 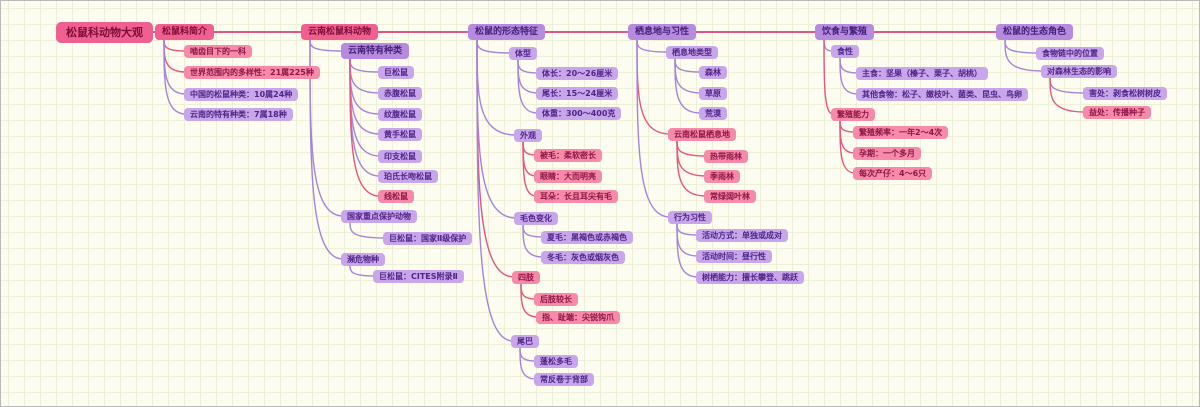 What do you see at coordinates (528, 135) in the screenshot?
I see `node-t2: 外观` at bounding box center [528, 135].